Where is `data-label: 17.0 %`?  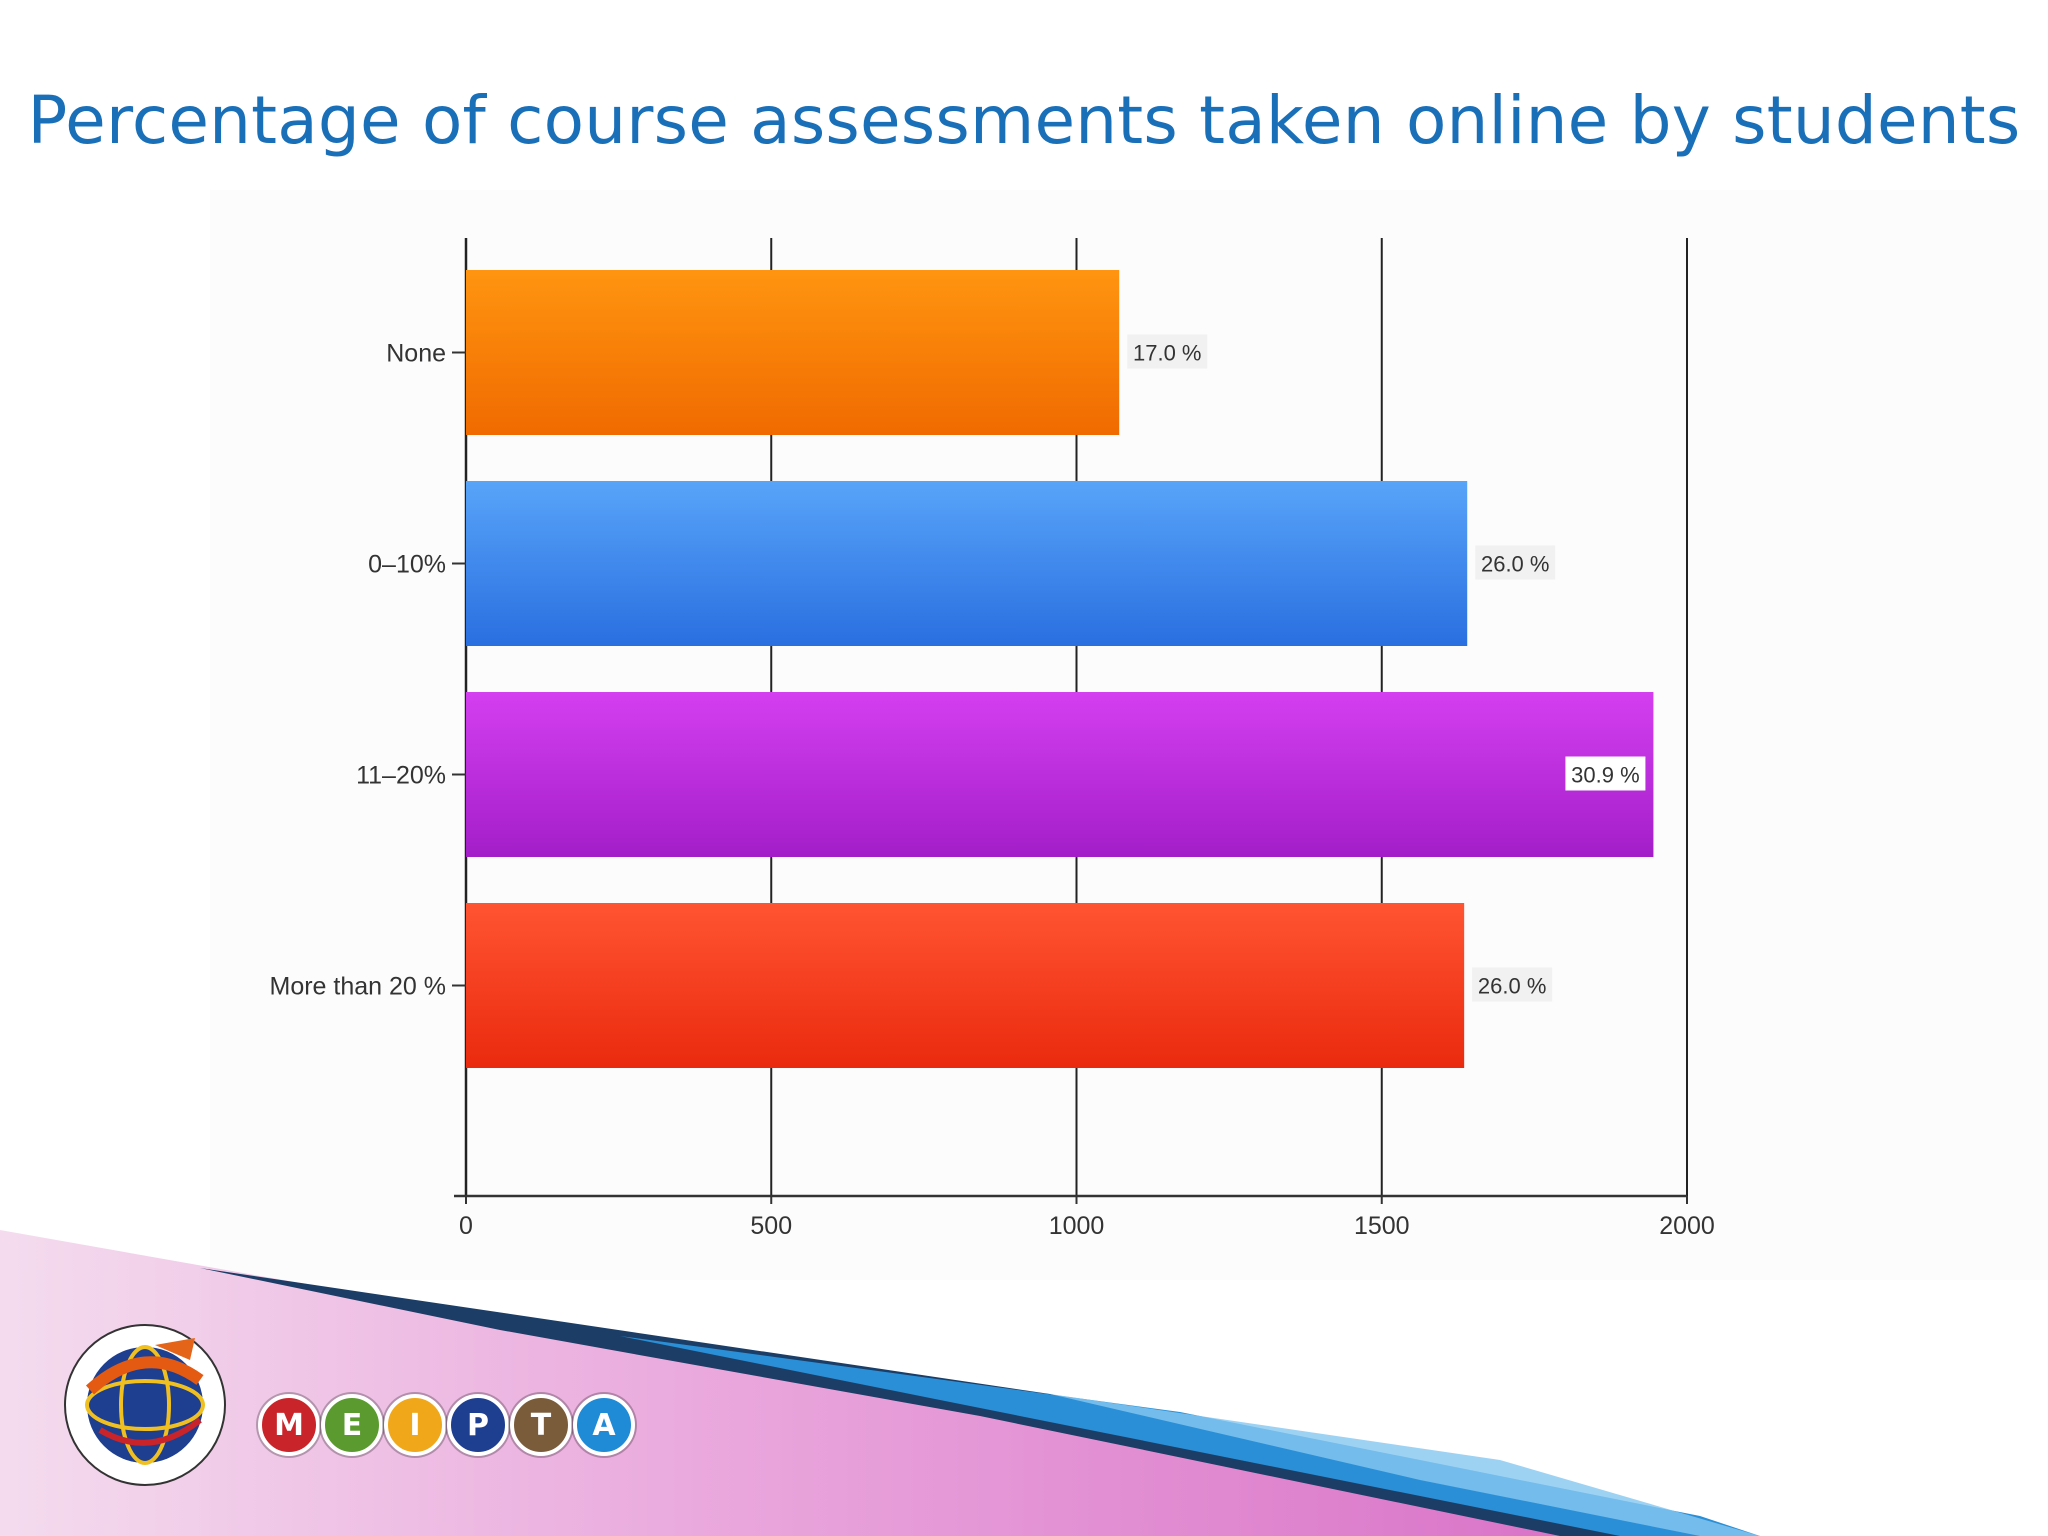 data-label: 17.0 % is located at coordinates (1167, 353).